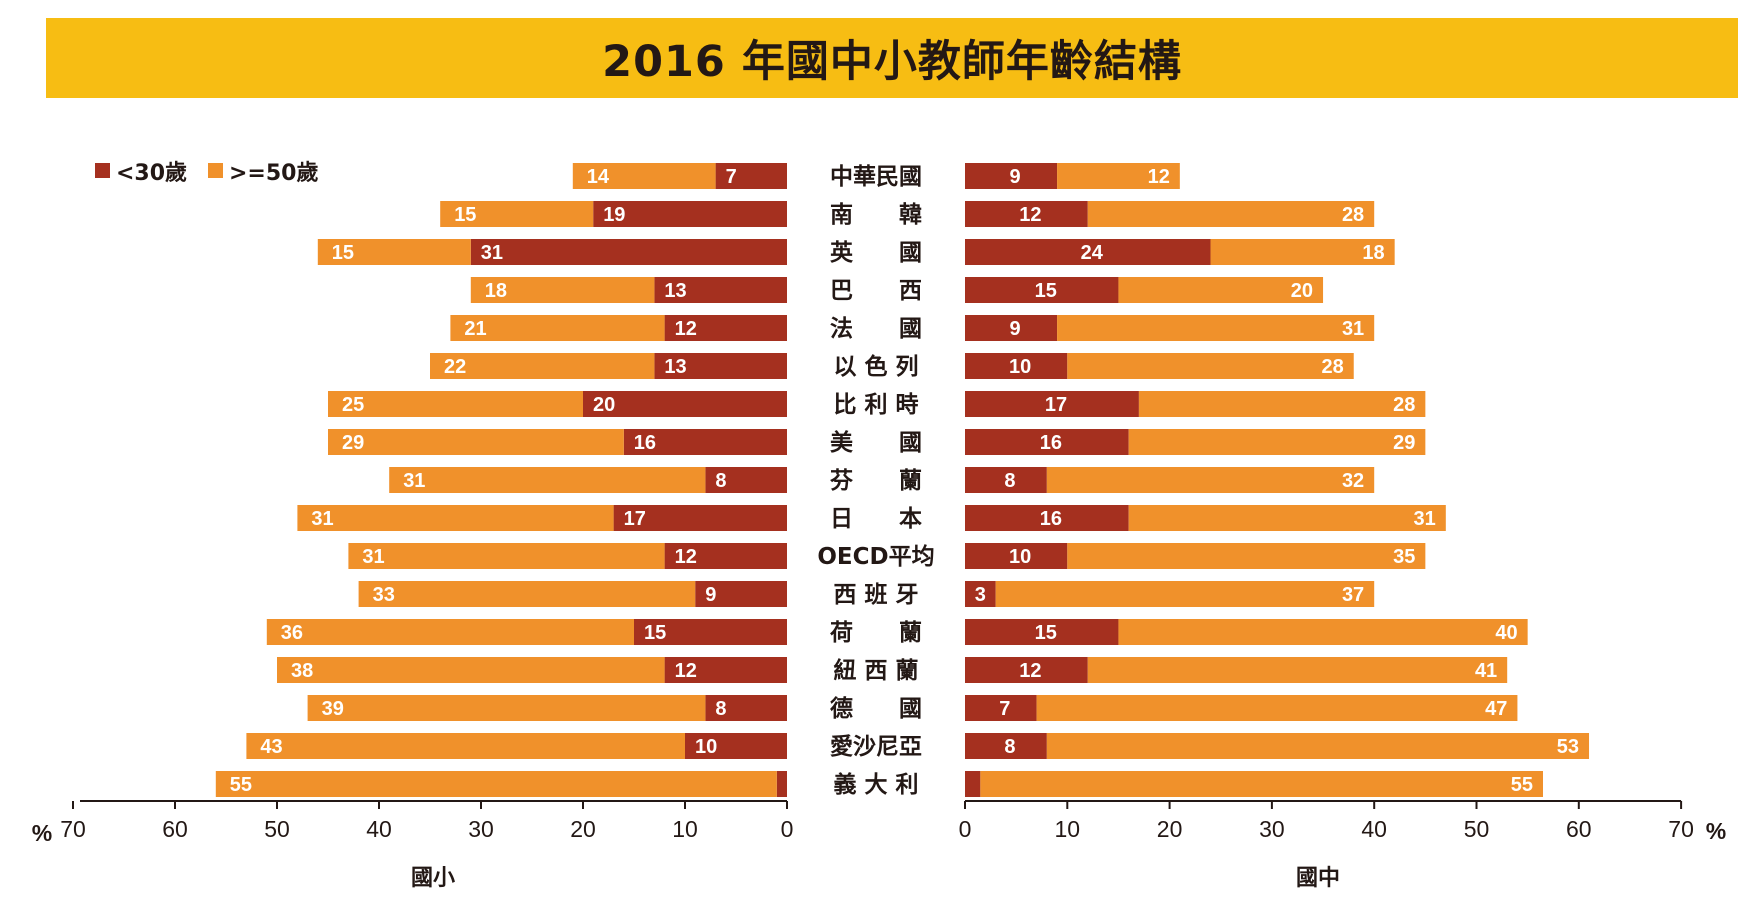 This screenshot has width=1757, height=907. Describe the element at coordinates (1056, 405) in the screenshot. I see `right-label-under30: 17` at that location.